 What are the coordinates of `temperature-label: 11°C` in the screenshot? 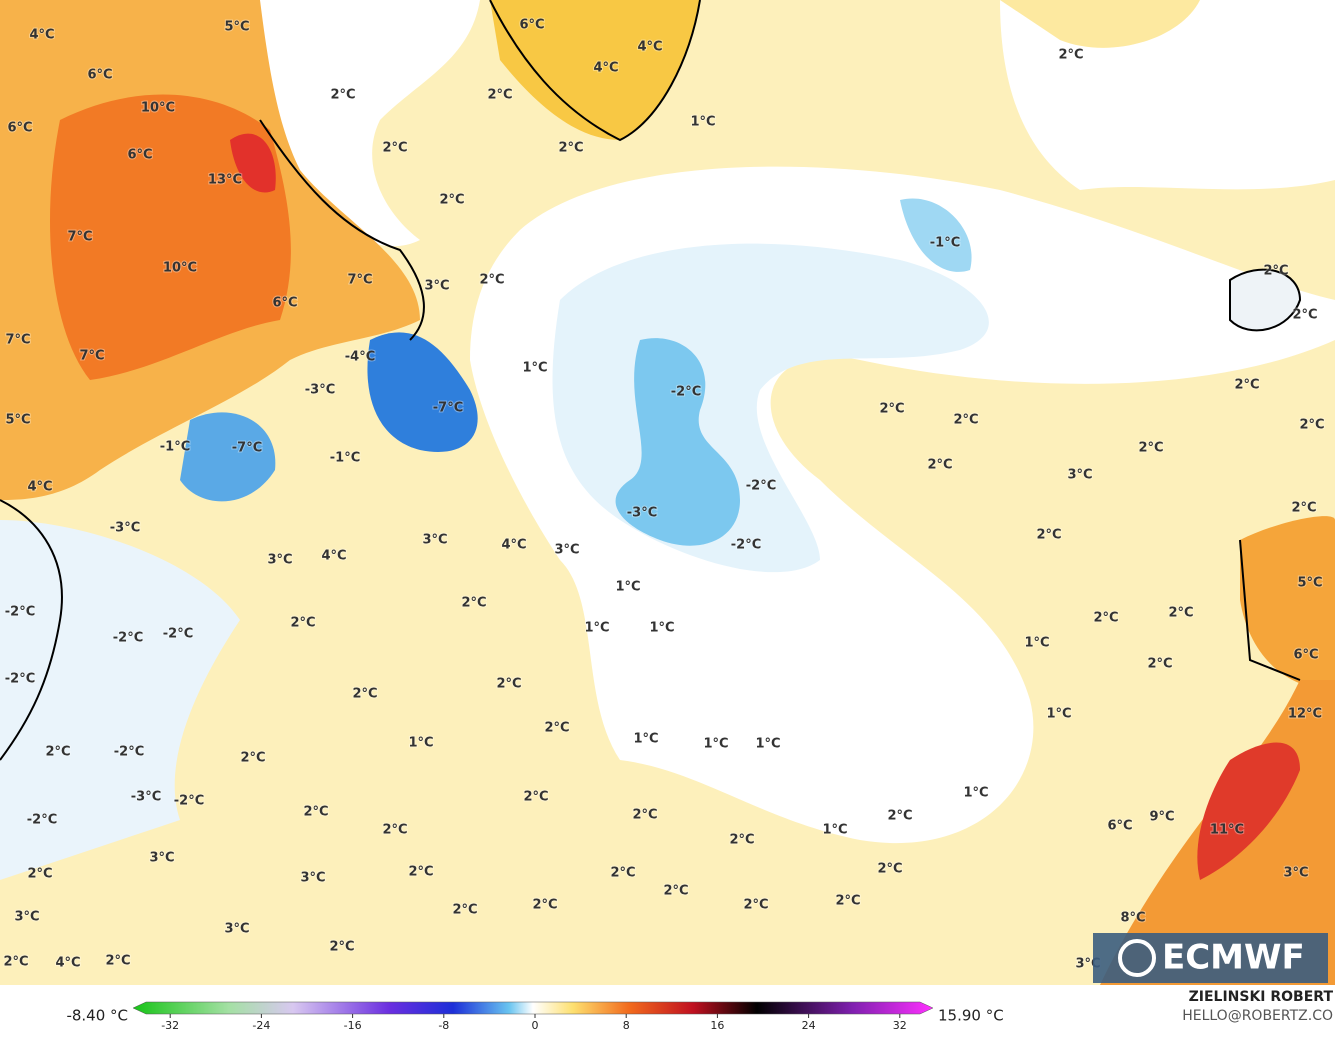 It's located at (1227, 830).